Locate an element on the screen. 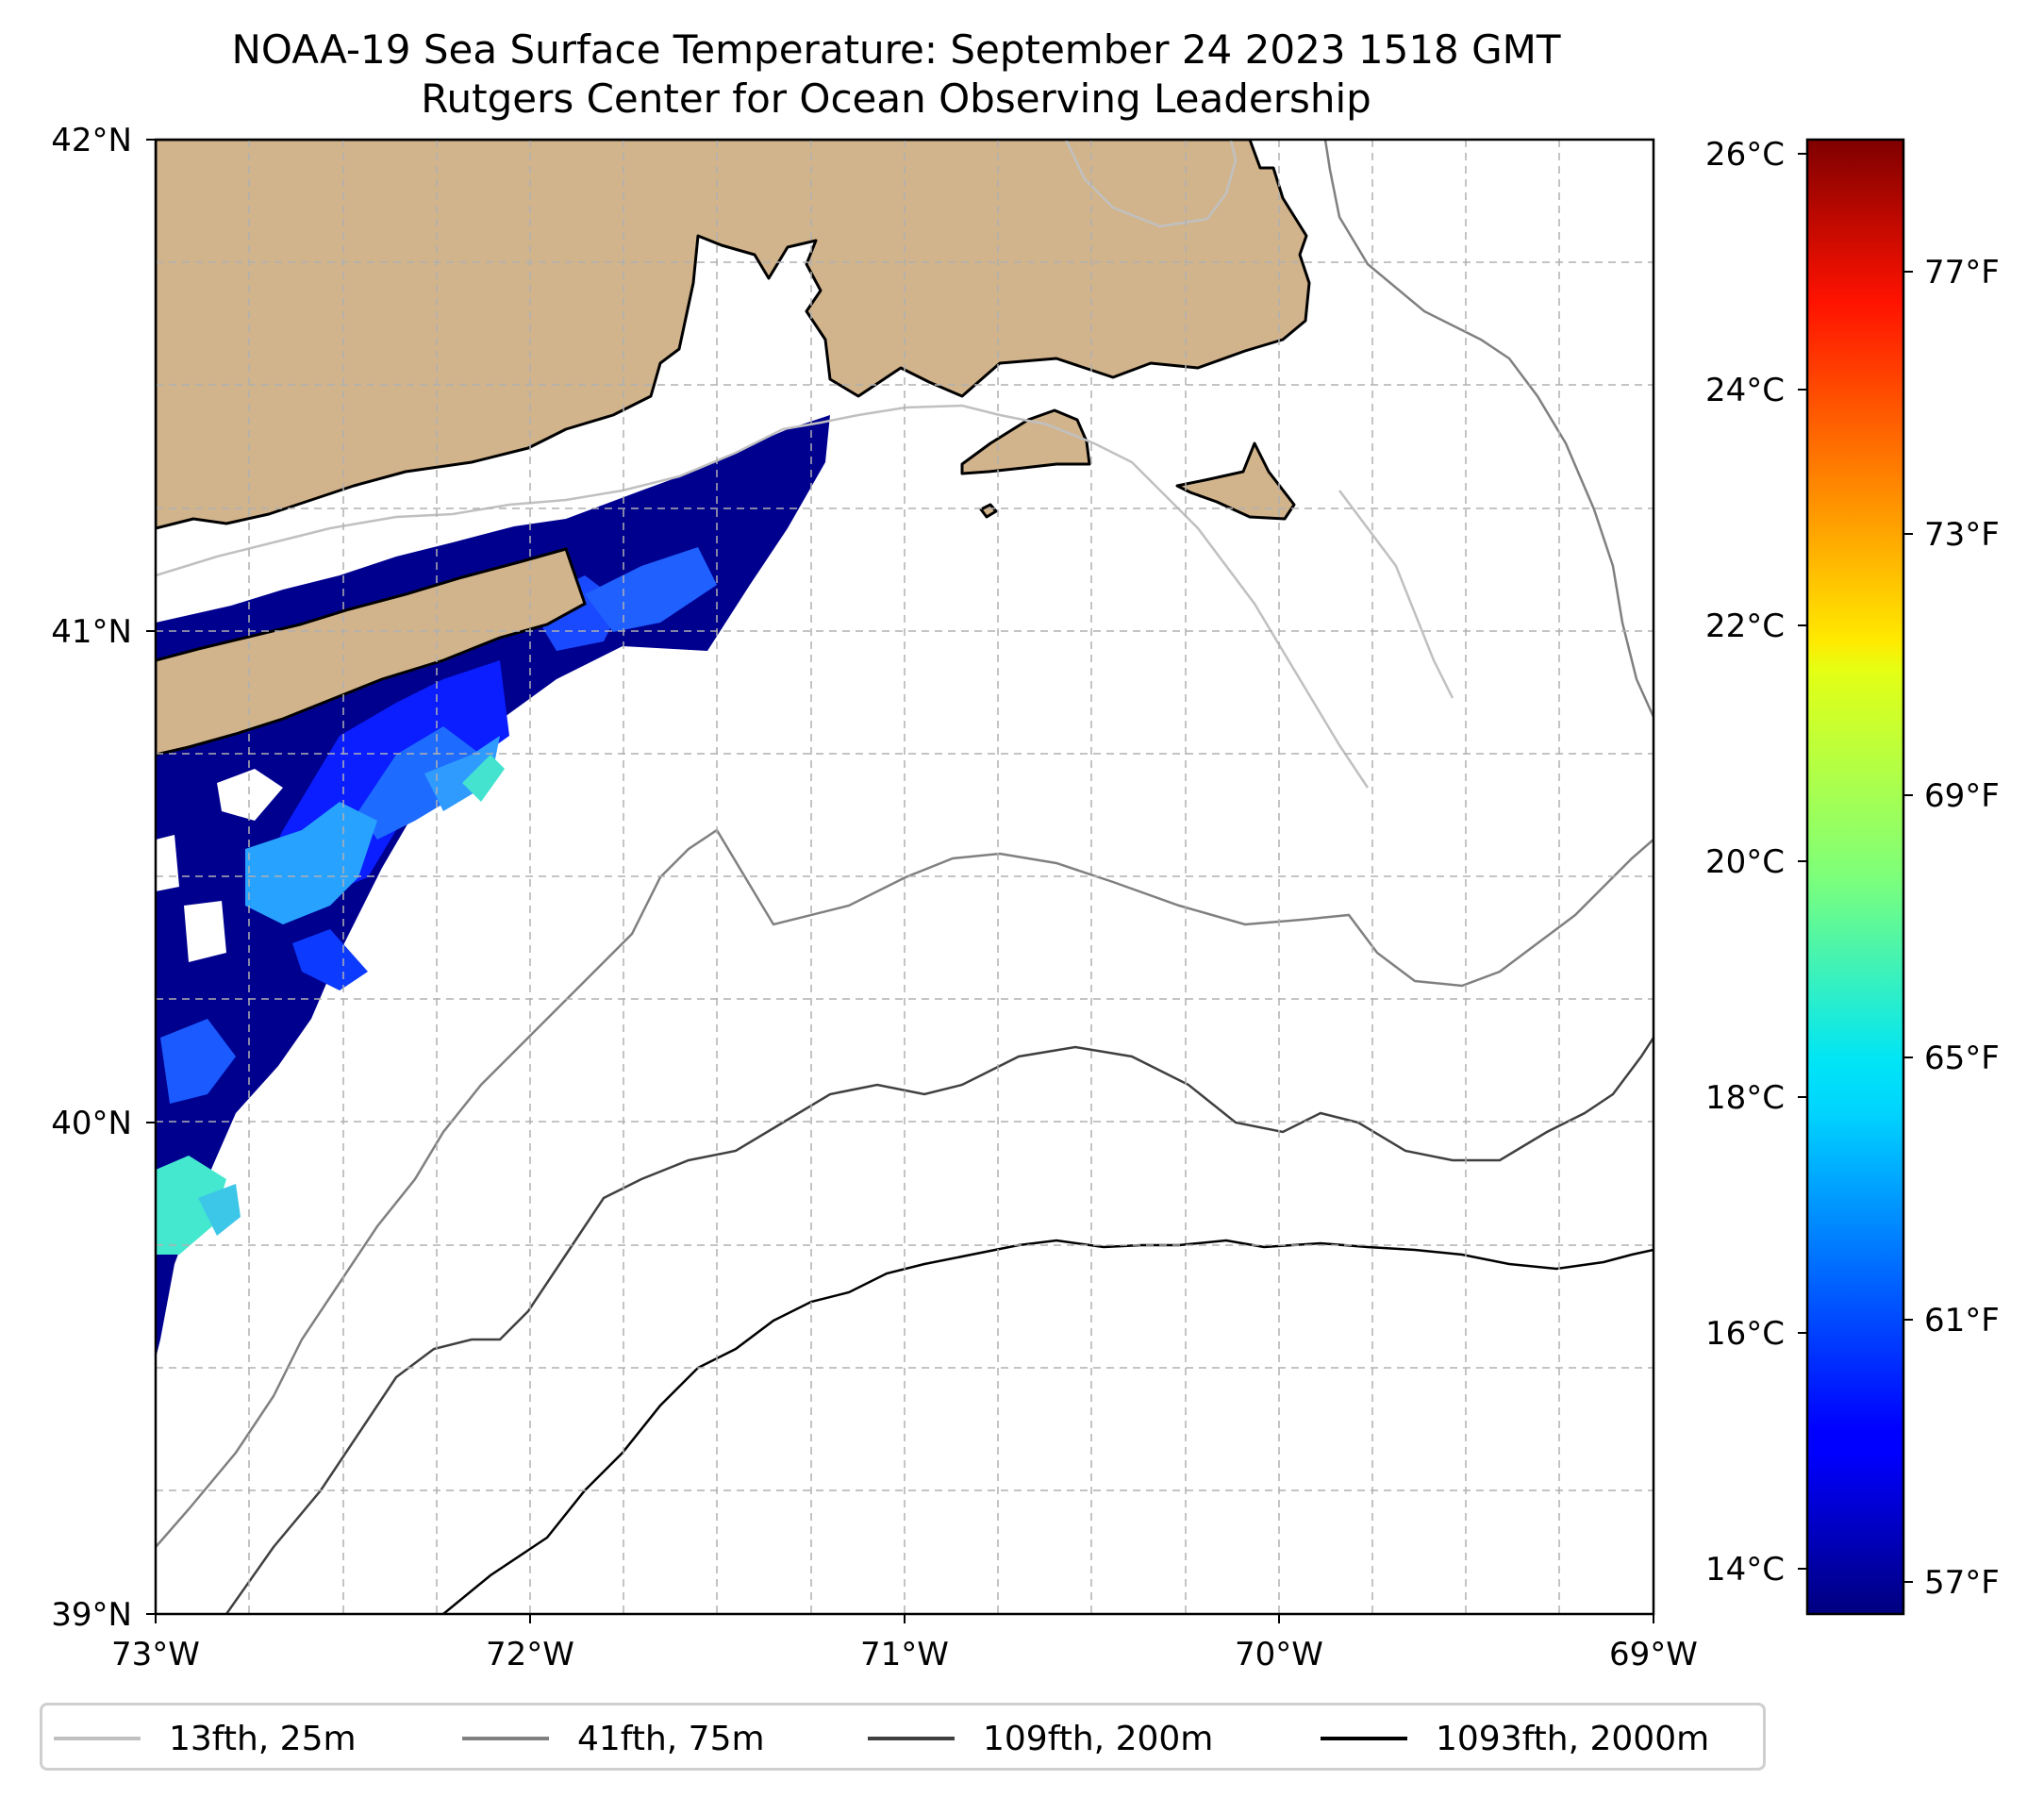  longitude-labels: 73°W 72°W 71°W 70°W 69°W is located at coordinates (904, 1654).